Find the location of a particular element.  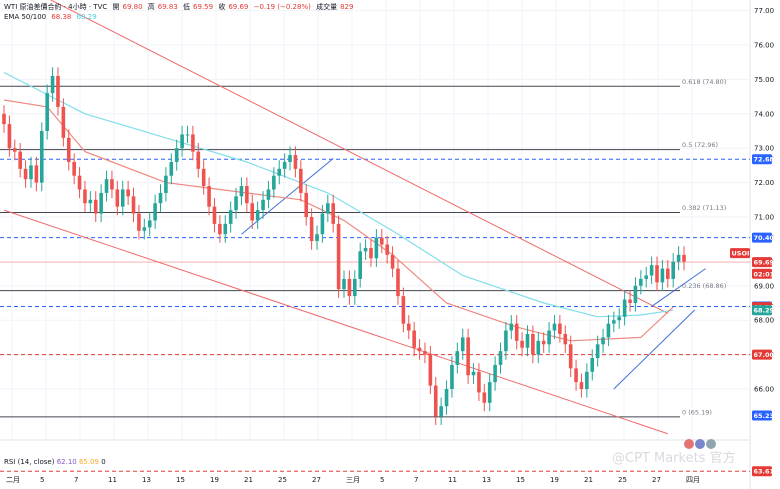

time-tick-label: 21 is located at coordinates (248, 480).